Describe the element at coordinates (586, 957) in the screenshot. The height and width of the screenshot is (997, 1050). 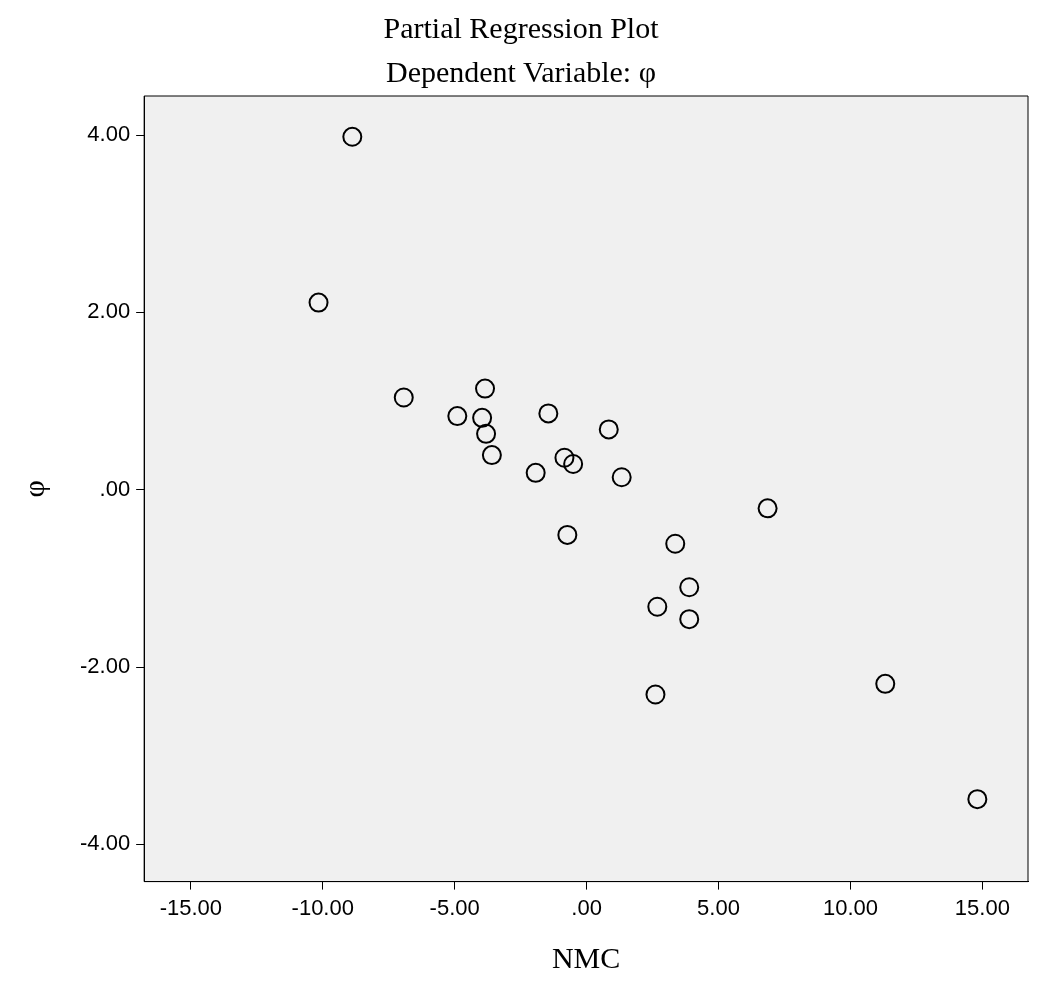
I see `x-axis-title: NMC` at that location.